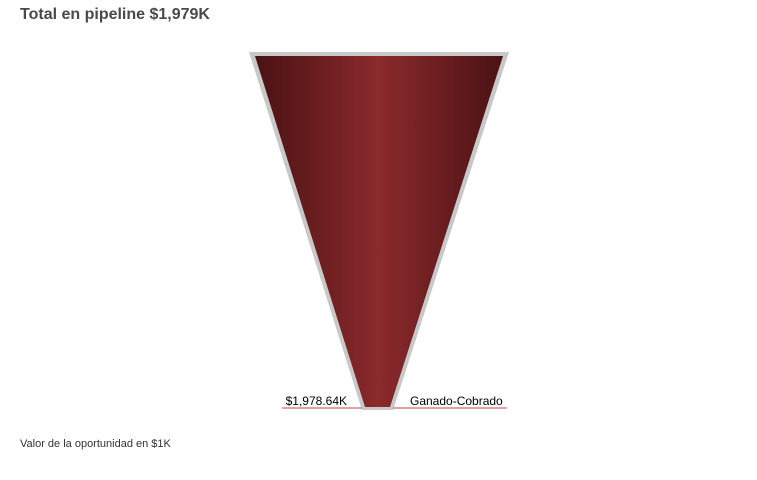 This screenshot has width=757, height=480. I want to click on stage-name-label: Ganado-Cobrado, so click(456, 401).